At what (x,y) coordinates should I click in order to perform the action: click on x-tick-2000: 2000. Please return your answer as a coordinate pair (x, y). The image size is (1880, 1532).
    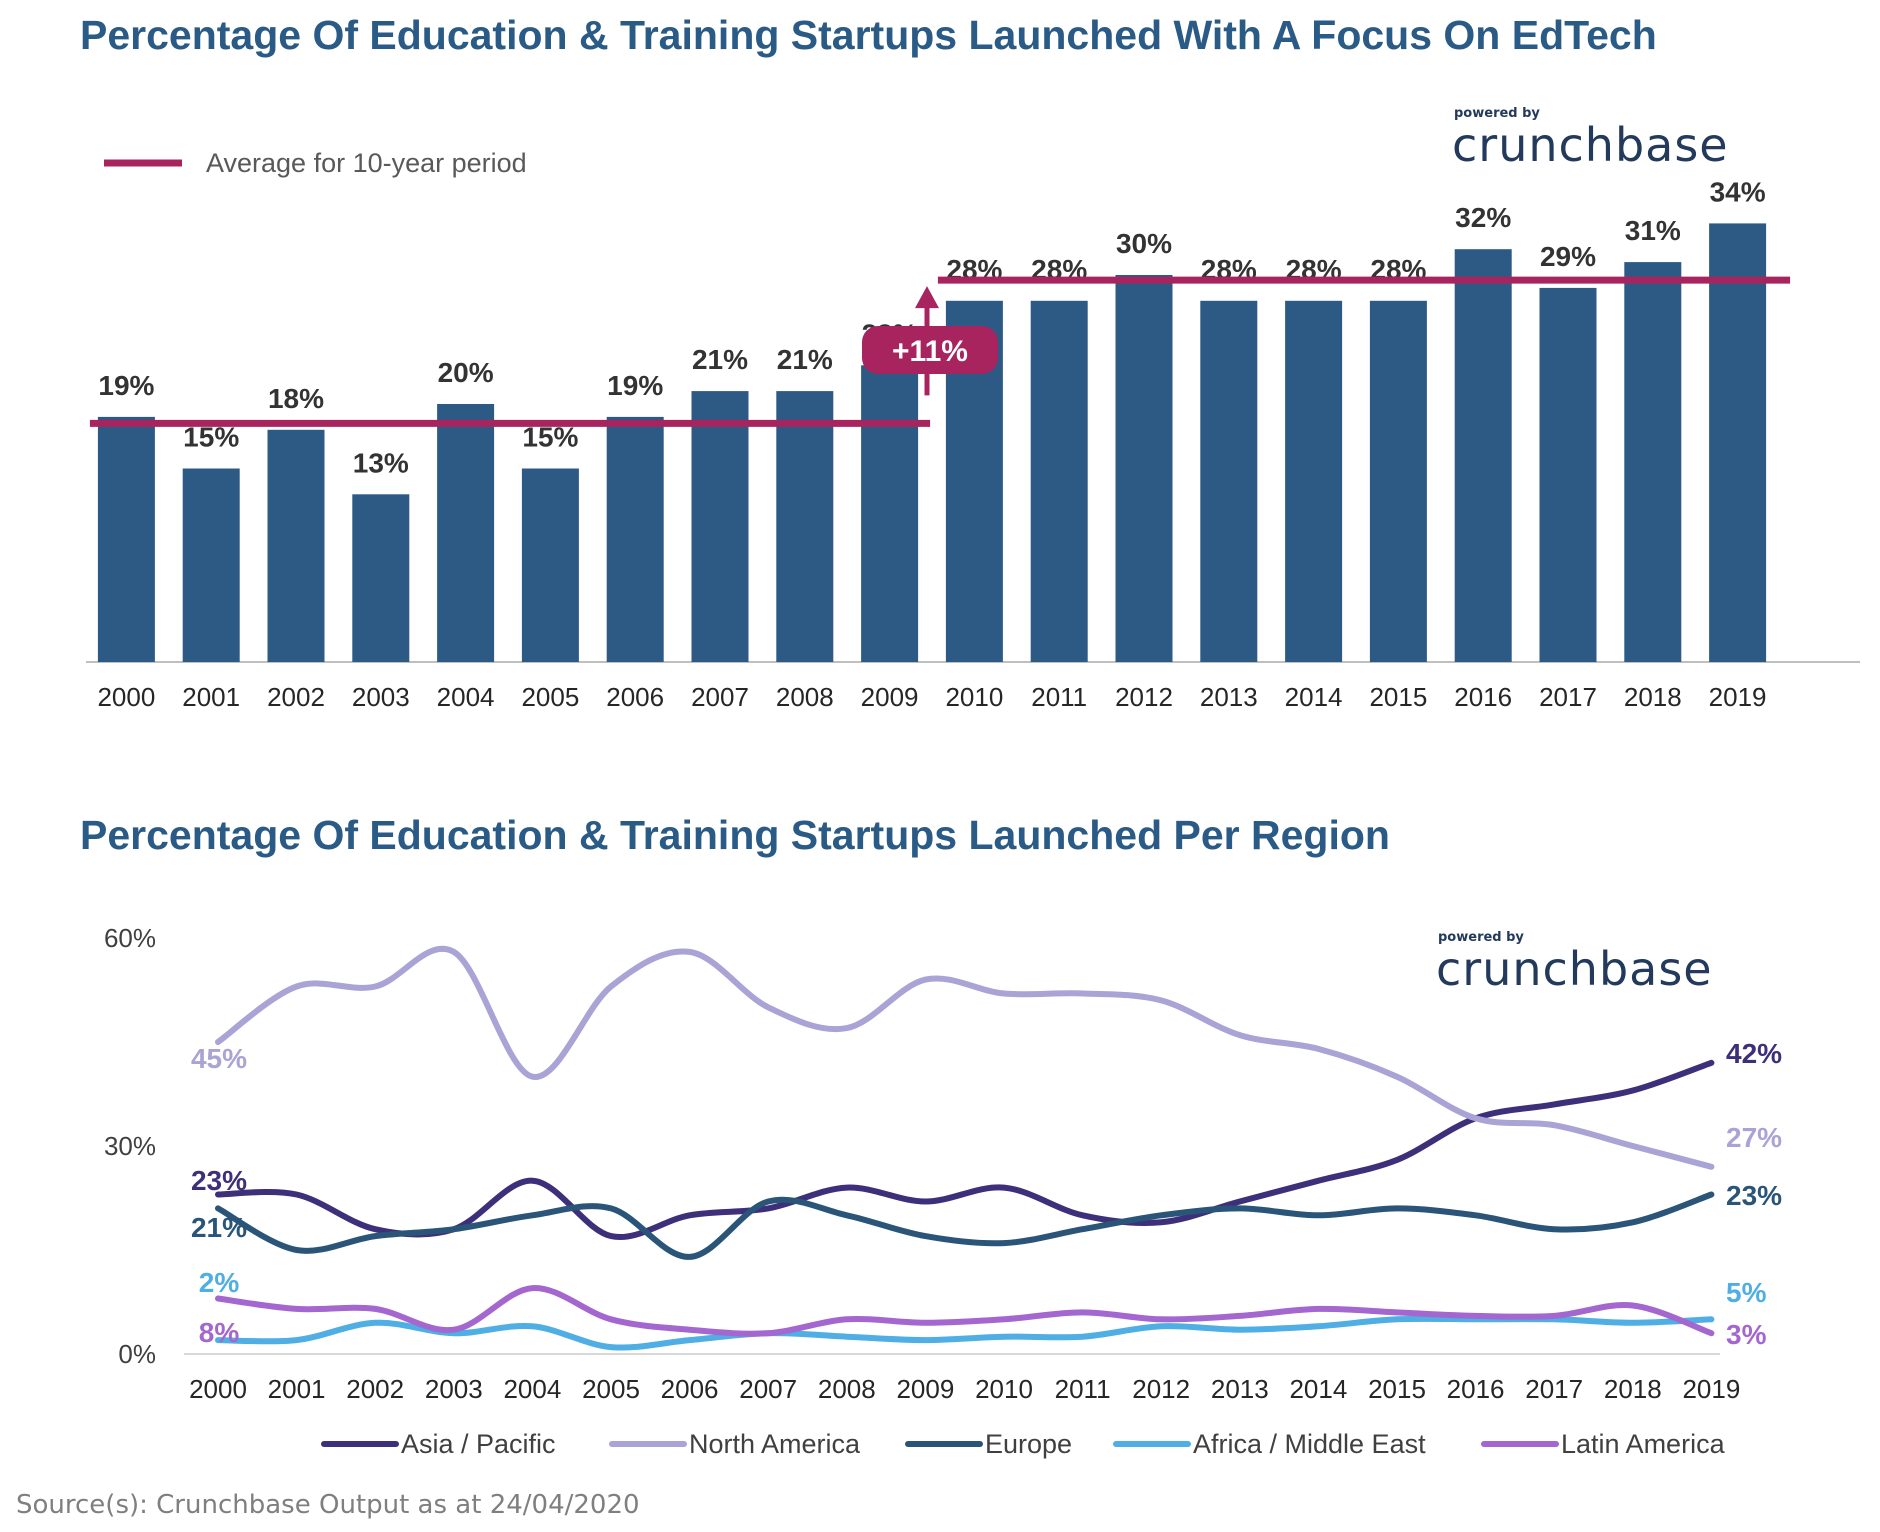
    Looking at the image, I should click on (218, 1389).